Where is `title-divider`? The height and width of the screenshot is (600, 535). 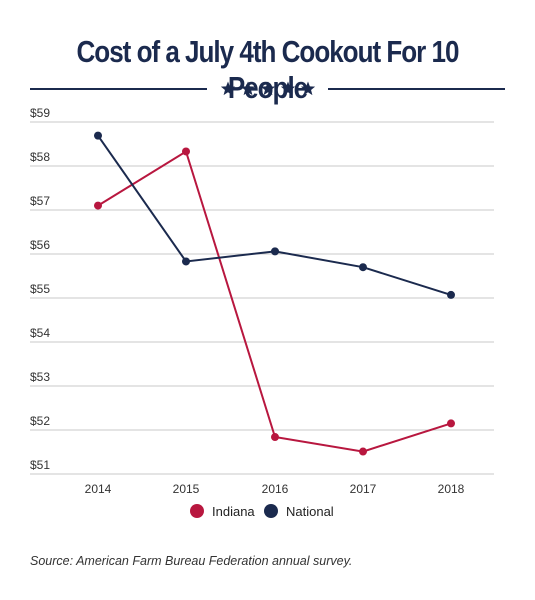
title-divider is located at coordinates (267, 88).